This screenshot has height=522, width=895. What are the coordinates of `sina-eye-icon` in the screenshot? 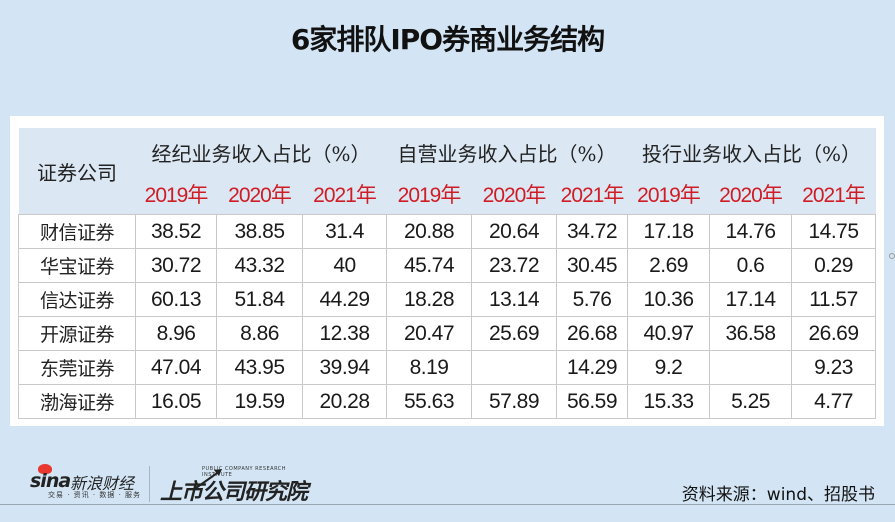 It's located at (45, 469).